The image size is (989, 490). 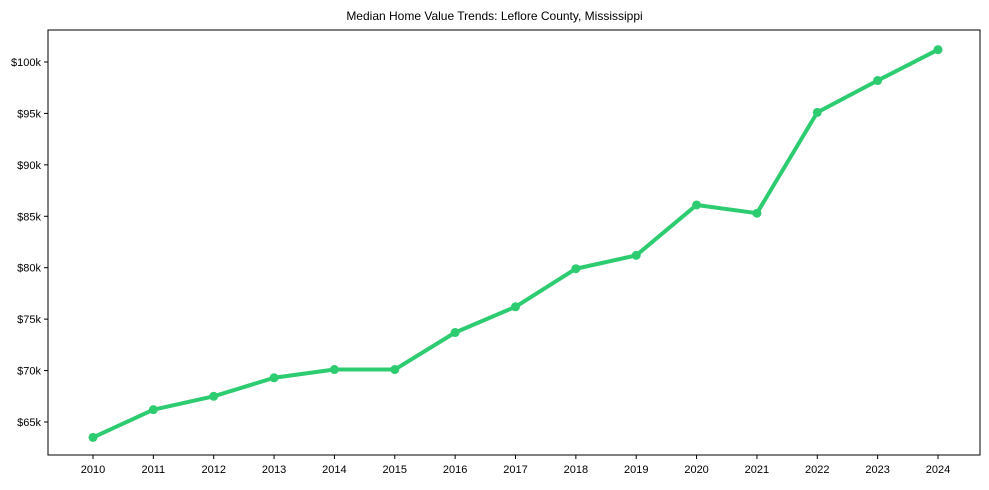 What do you see at coordinates (213, 470) in the screenshot?
I see `x-tick-label: 2012` at bounding box center [213, 470].